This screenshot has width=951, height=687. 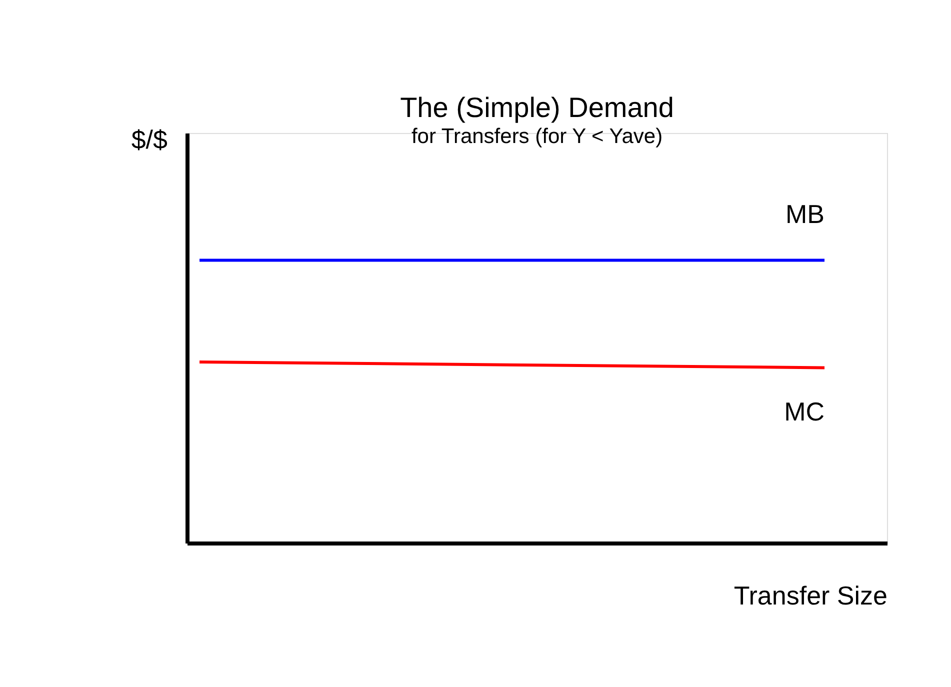 I want to click on x-axis-title: Transfer Size, so click(x=811, y=595).